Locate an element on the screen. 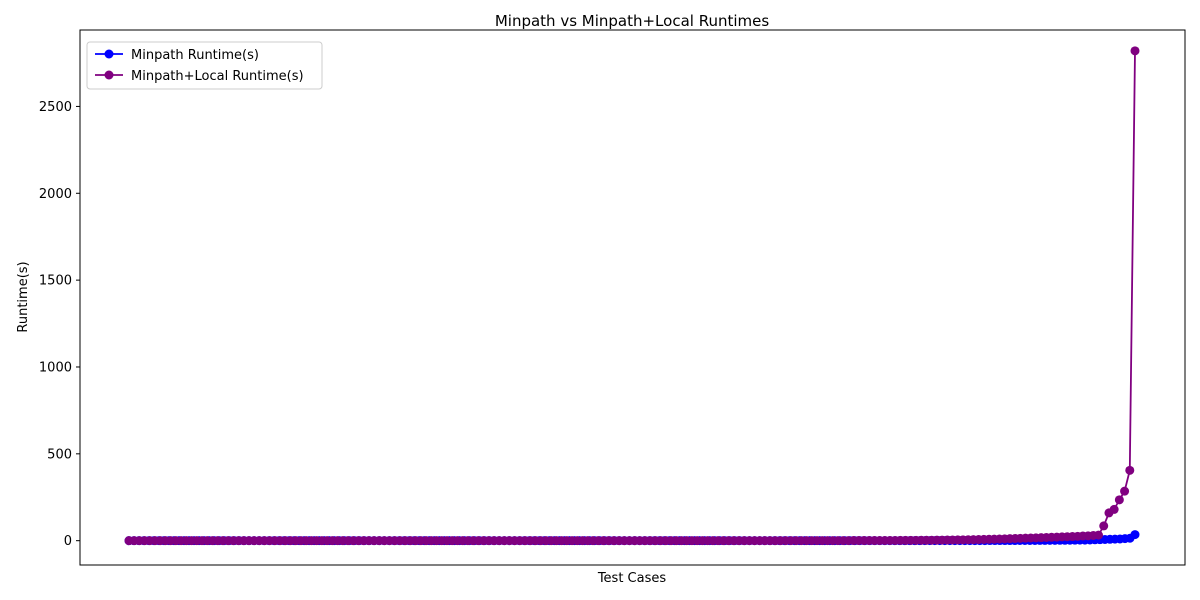 The width and height of the screenshot is (1200, 600). legend-box is located at coordinates (204, 65).